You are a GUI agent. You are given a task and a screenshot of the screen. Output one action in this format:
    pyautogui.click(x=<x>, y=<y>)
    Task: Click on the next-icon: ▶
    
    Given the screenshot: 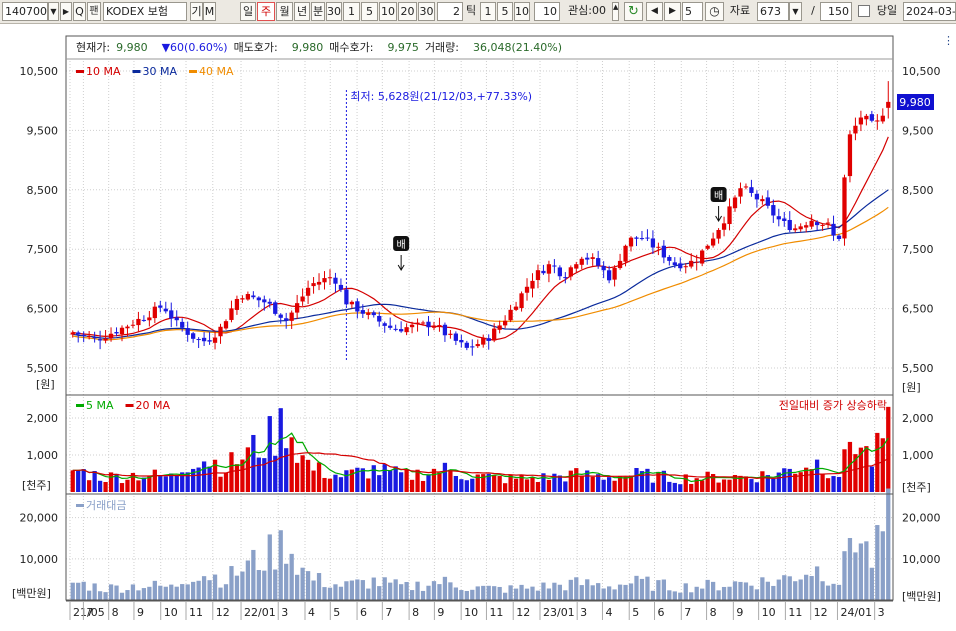 What is the action you would take?
    pyautogui.click(x=672, y=11)
    